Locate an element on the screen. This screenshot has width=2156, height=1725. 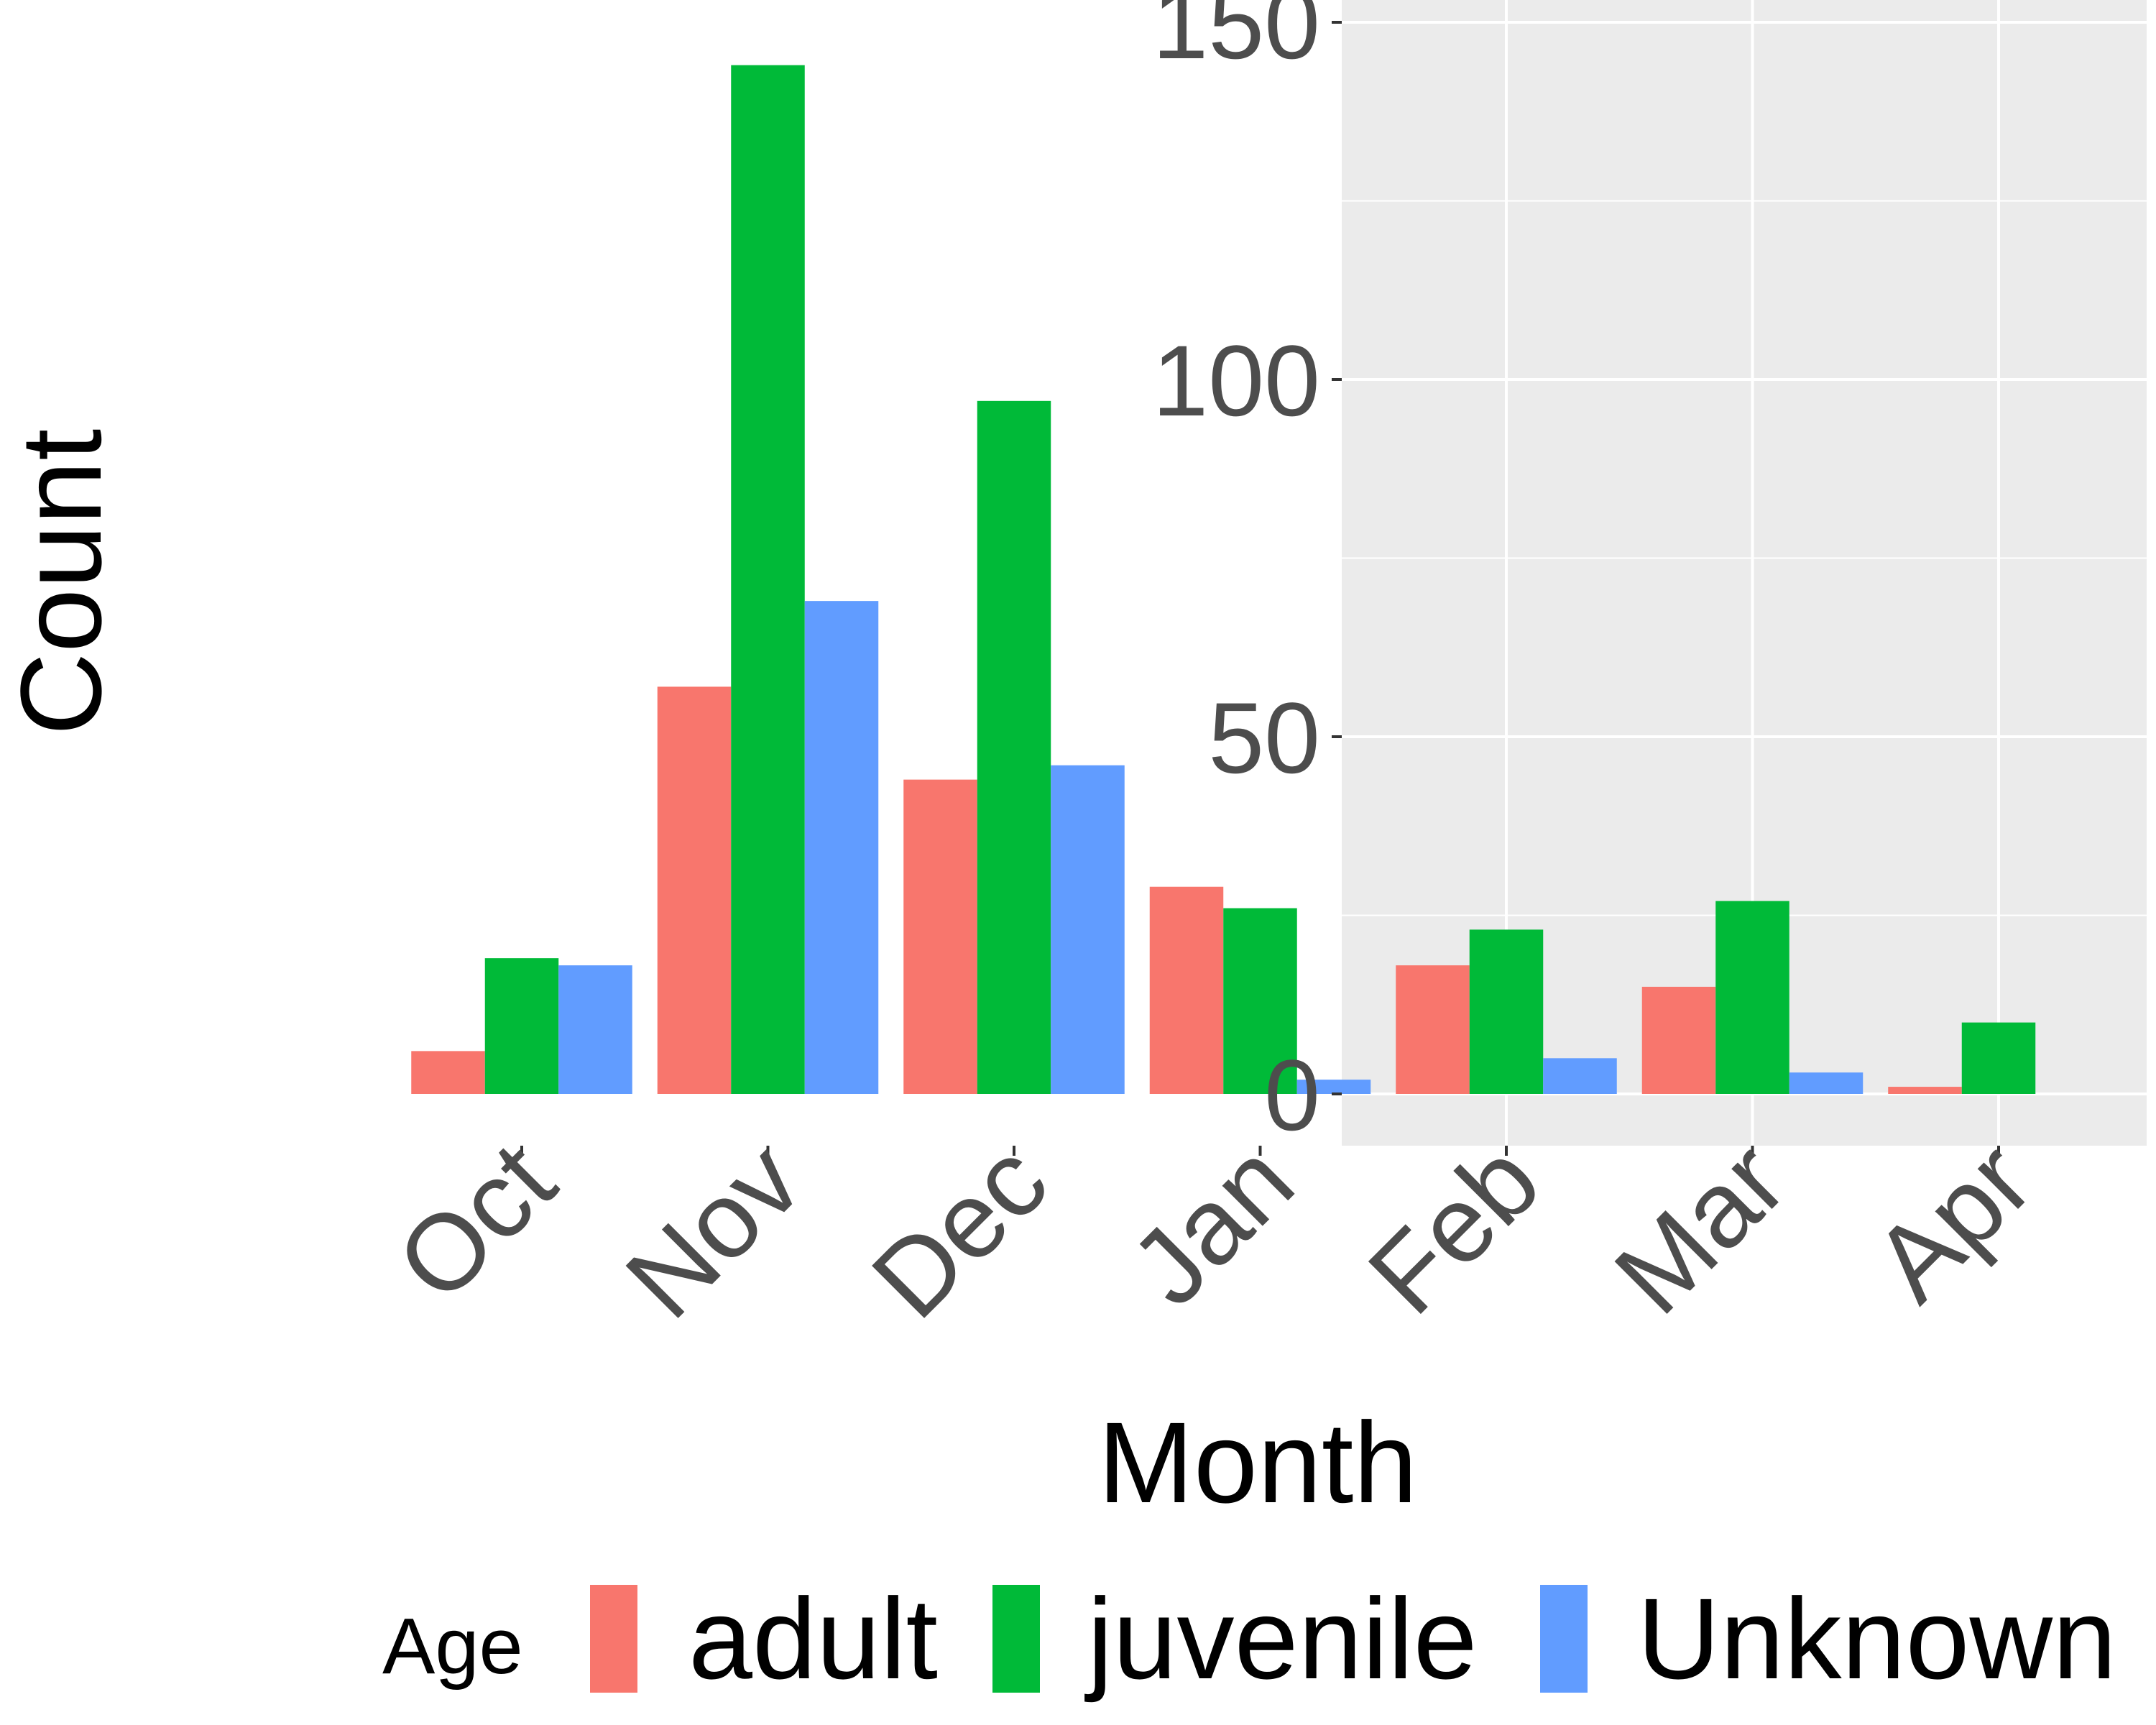
bar-juvenile-feb is located at coordinates (1506, 1011).